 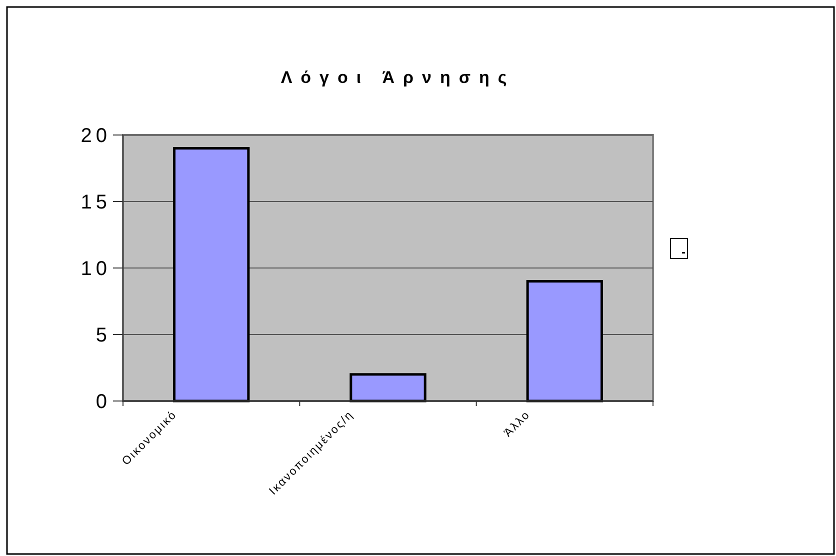 What do you see at coordinates (398, 77) in the screenshot?
I see `chart-title: Λόγοι Άρνησης` at bounding box center [398, 77].